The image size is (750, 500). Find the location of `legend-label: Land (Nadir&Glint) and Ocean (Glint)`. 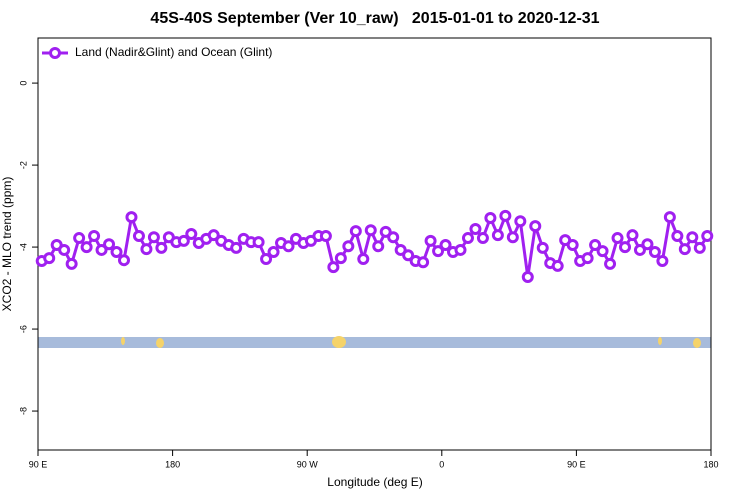

legend-label: Land (Nadir&Glint) and Ocean (Glint) is located at coordinates (173, 52).